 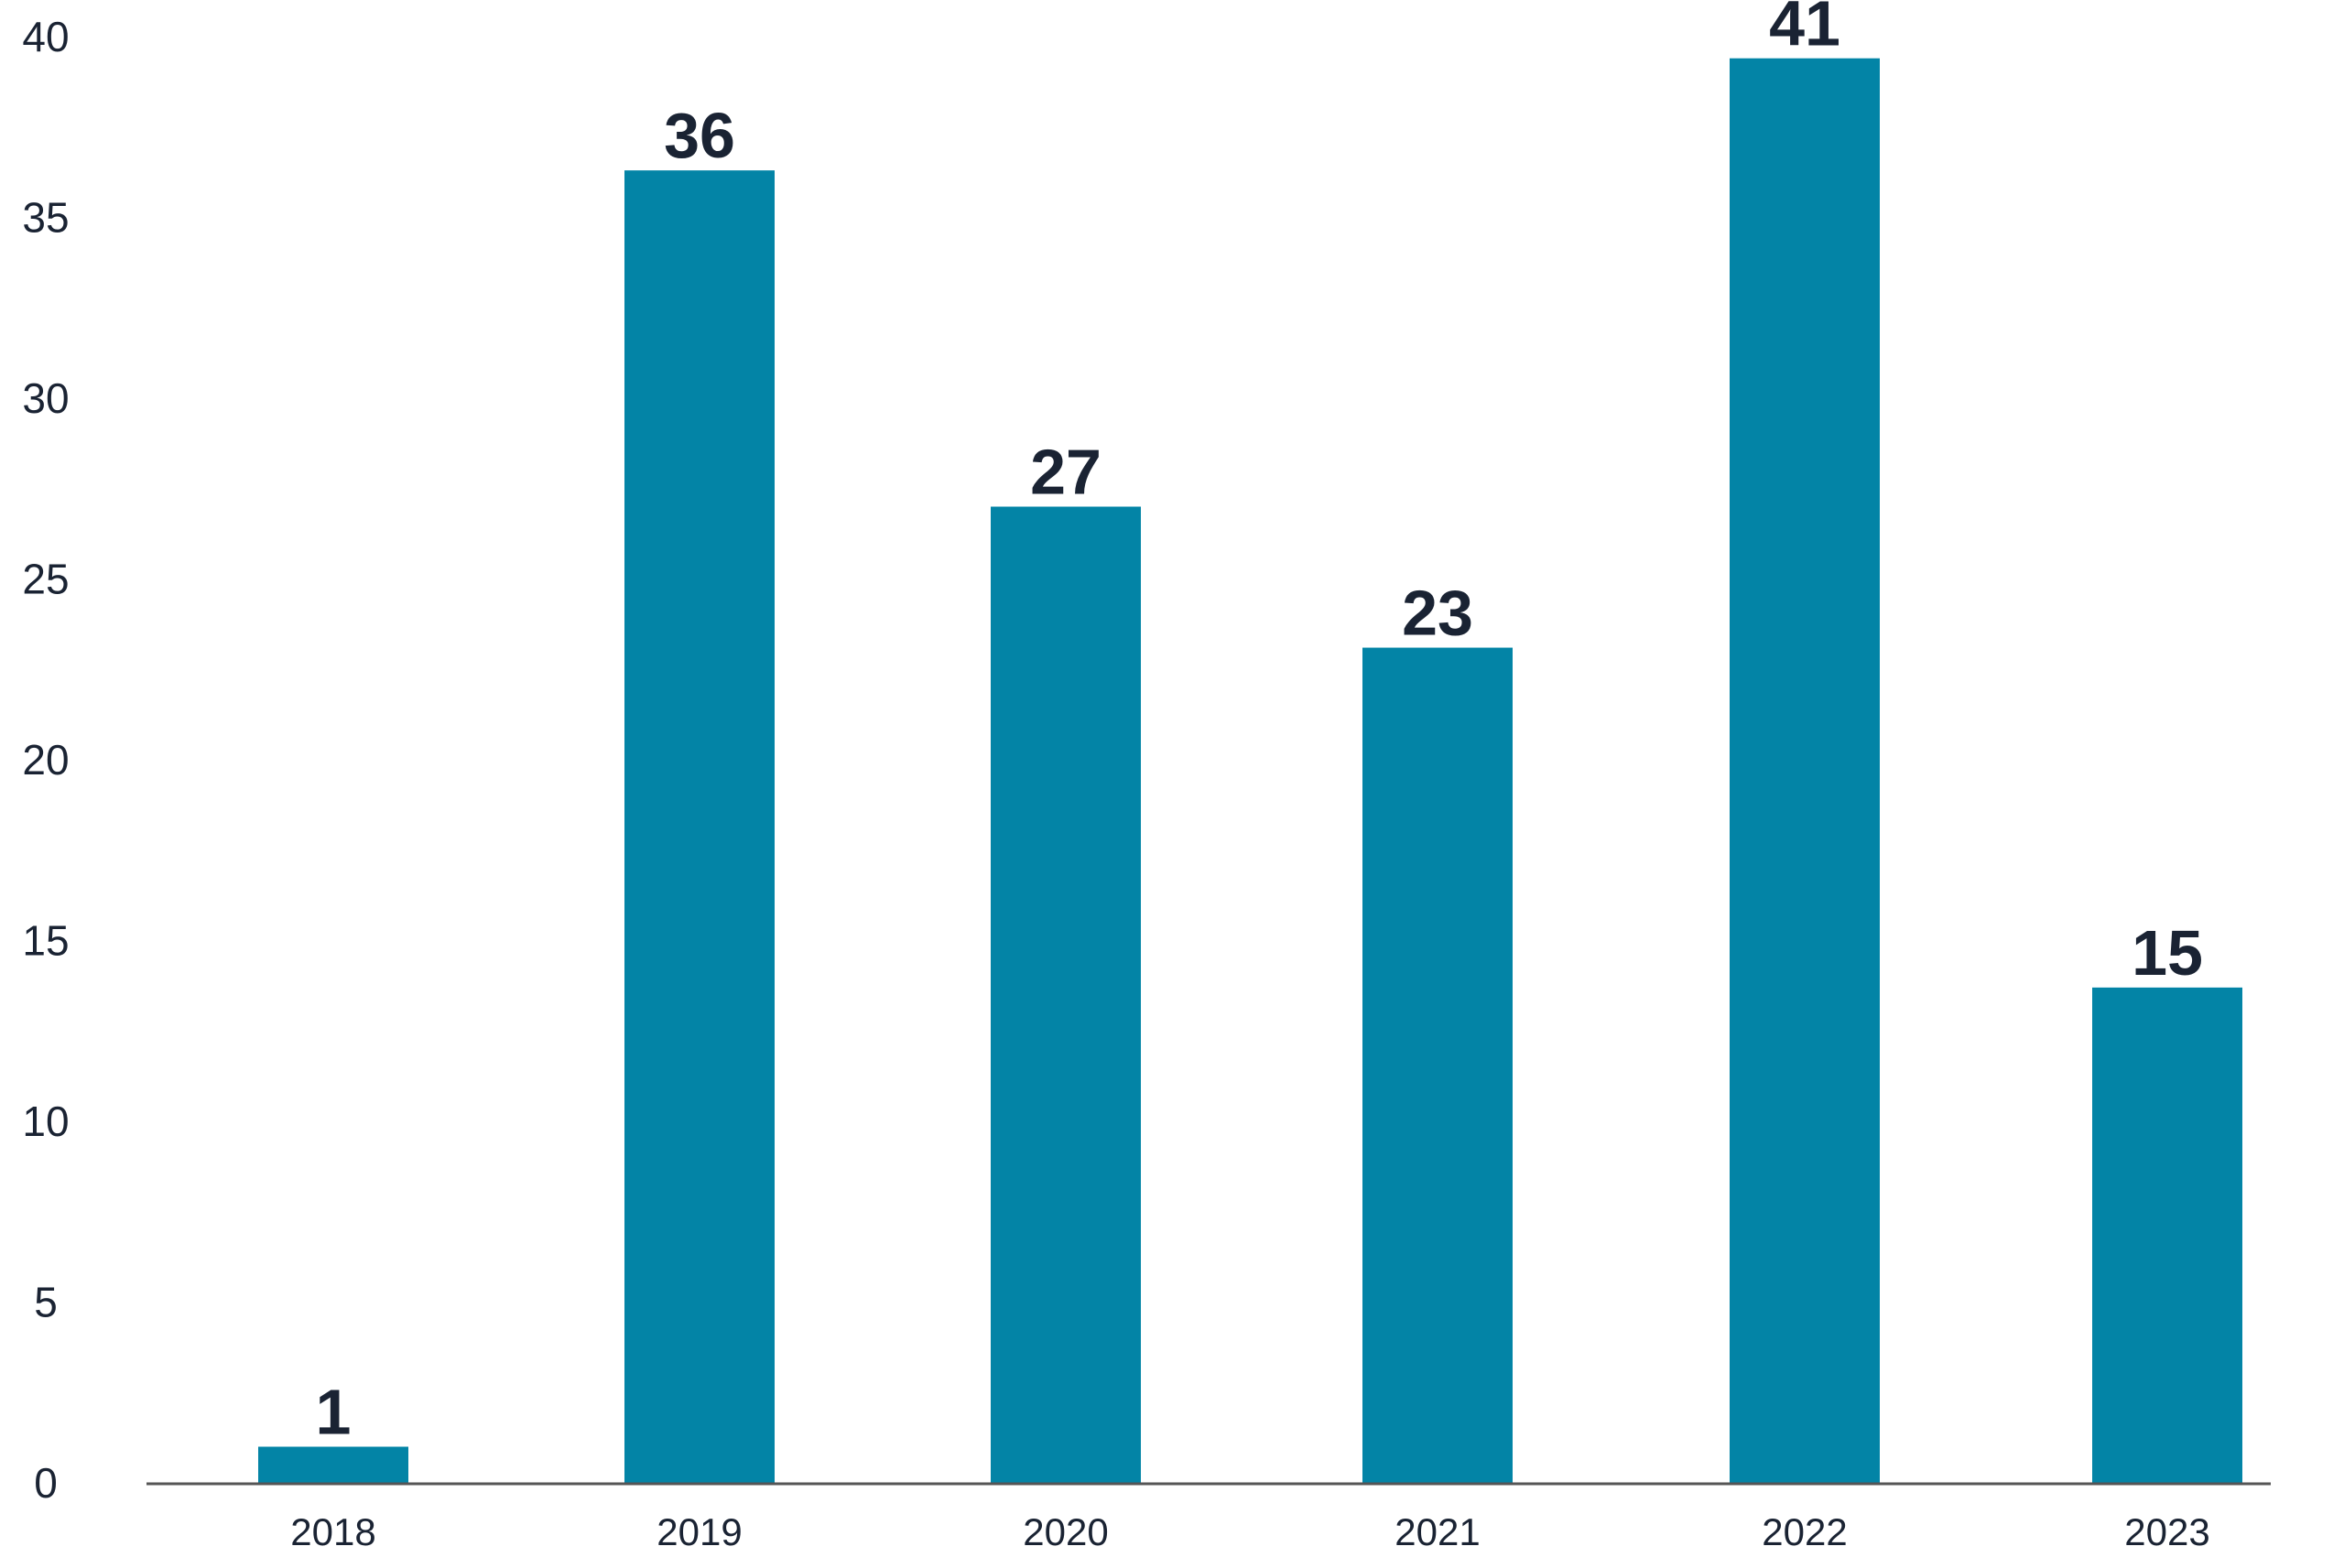 What do you see at coordinates (45, 1121) in the screenshot?
I see `y-tick-label: 10` at bounding box center [45, 1121].